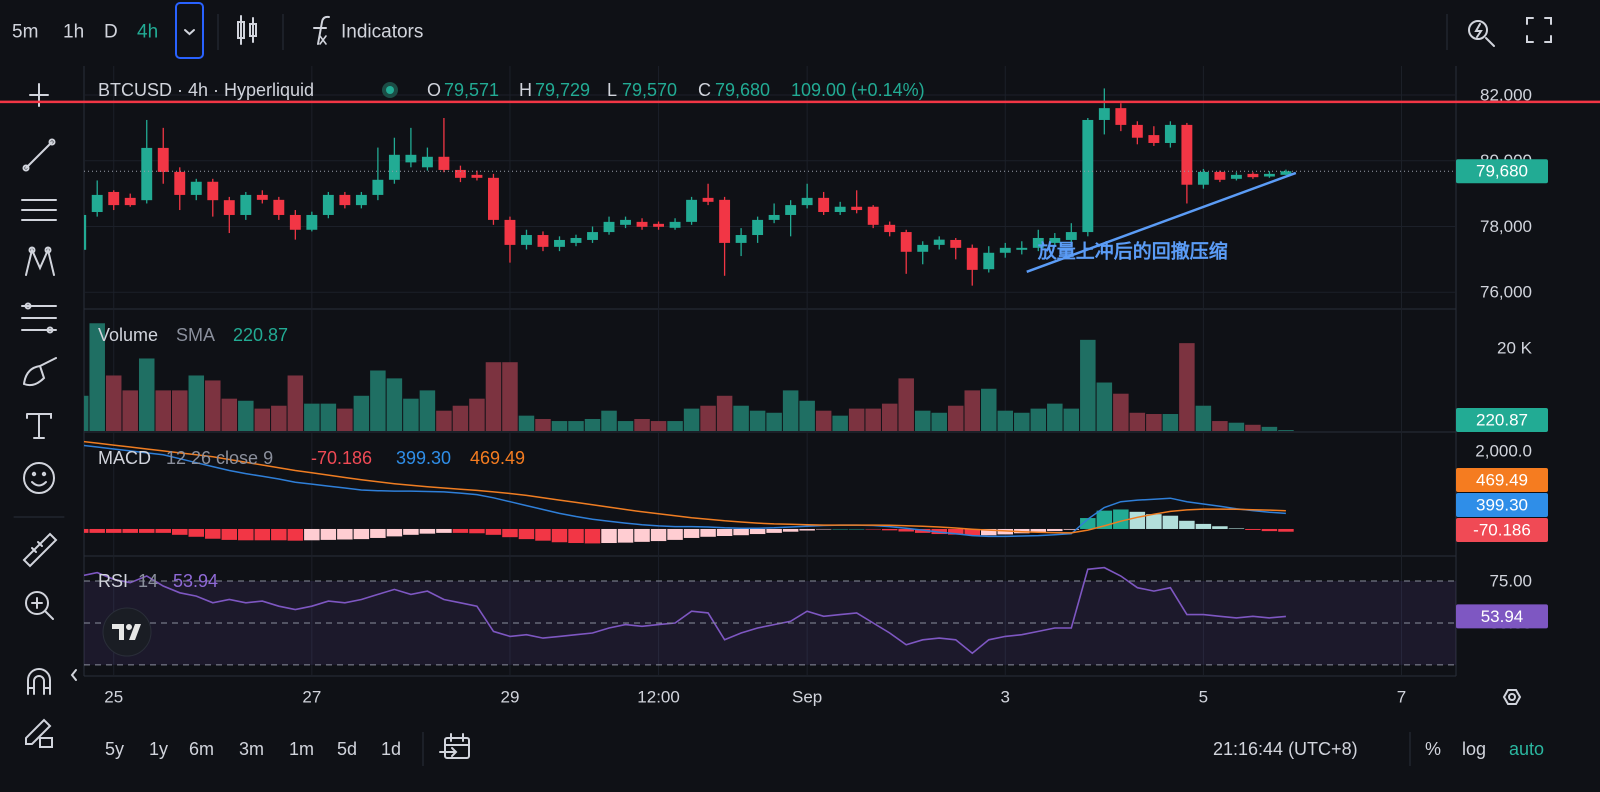 The image size is (1600, 792). Describe the element at coordinates (40, 261) in the screenshot. I see `pattern-tool` at that location.